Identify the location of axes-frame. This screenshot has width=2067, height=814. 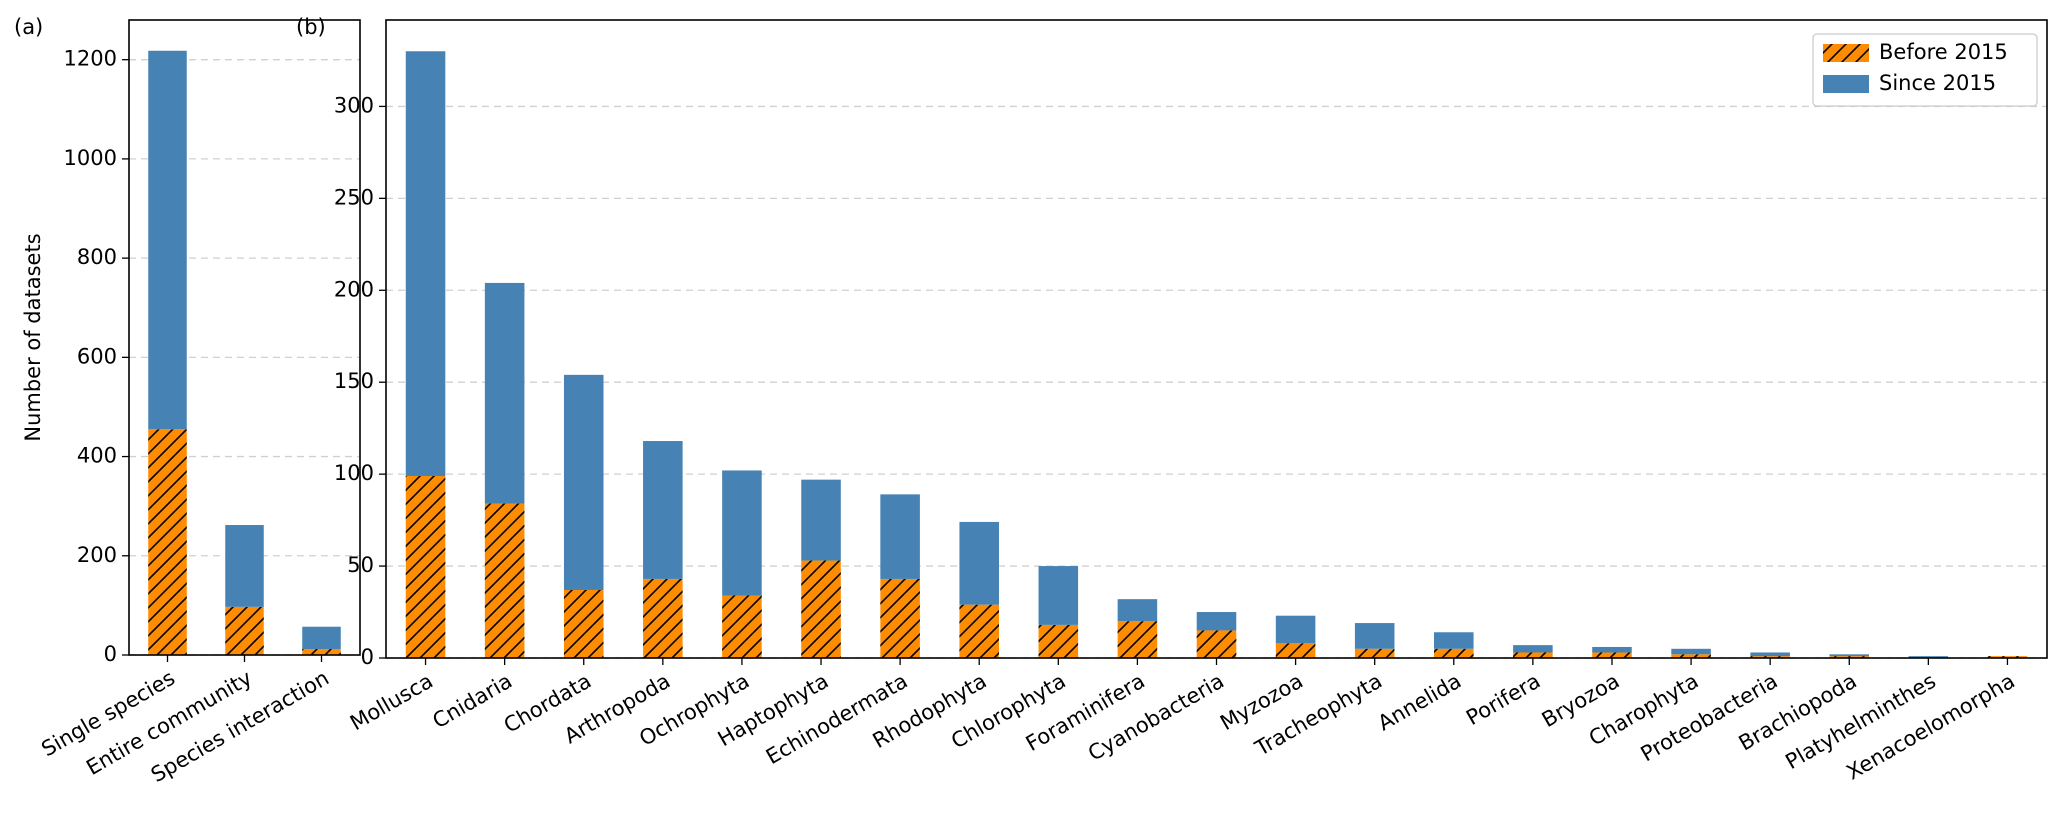
(244, 337).